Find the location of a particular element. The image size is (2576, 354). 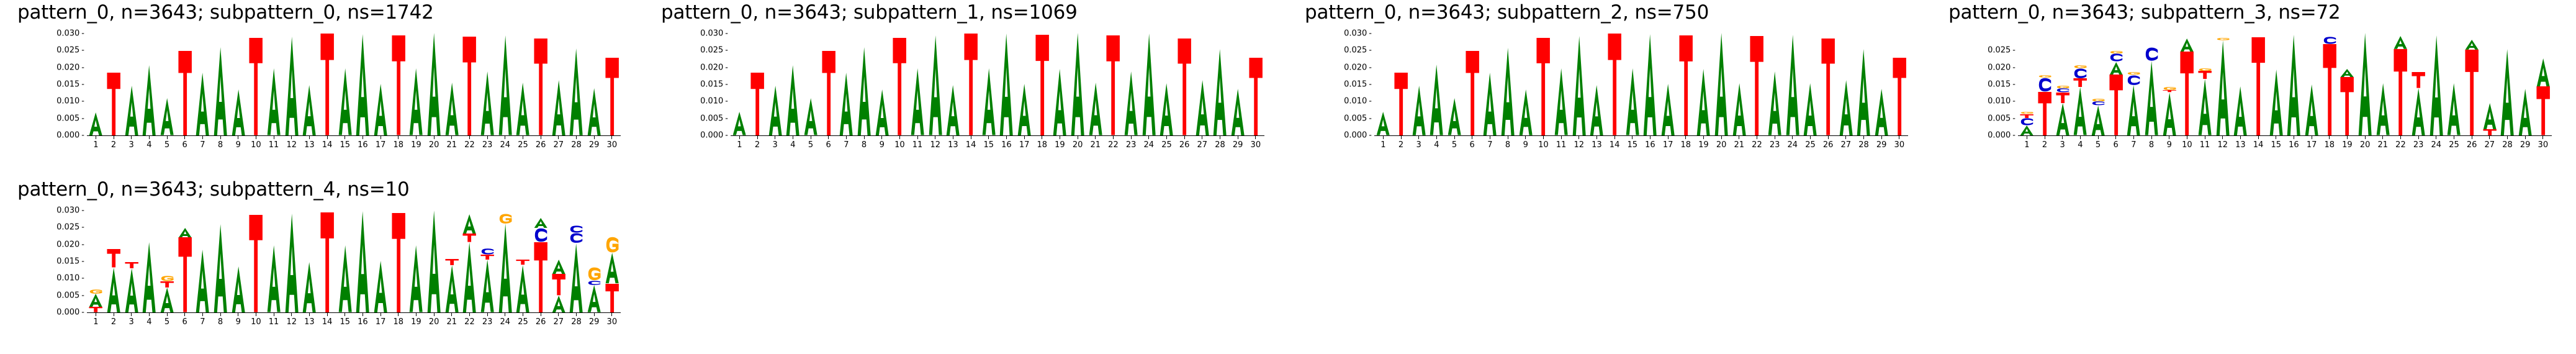

x-tick: 2 is located at coordinates (1401, 143).